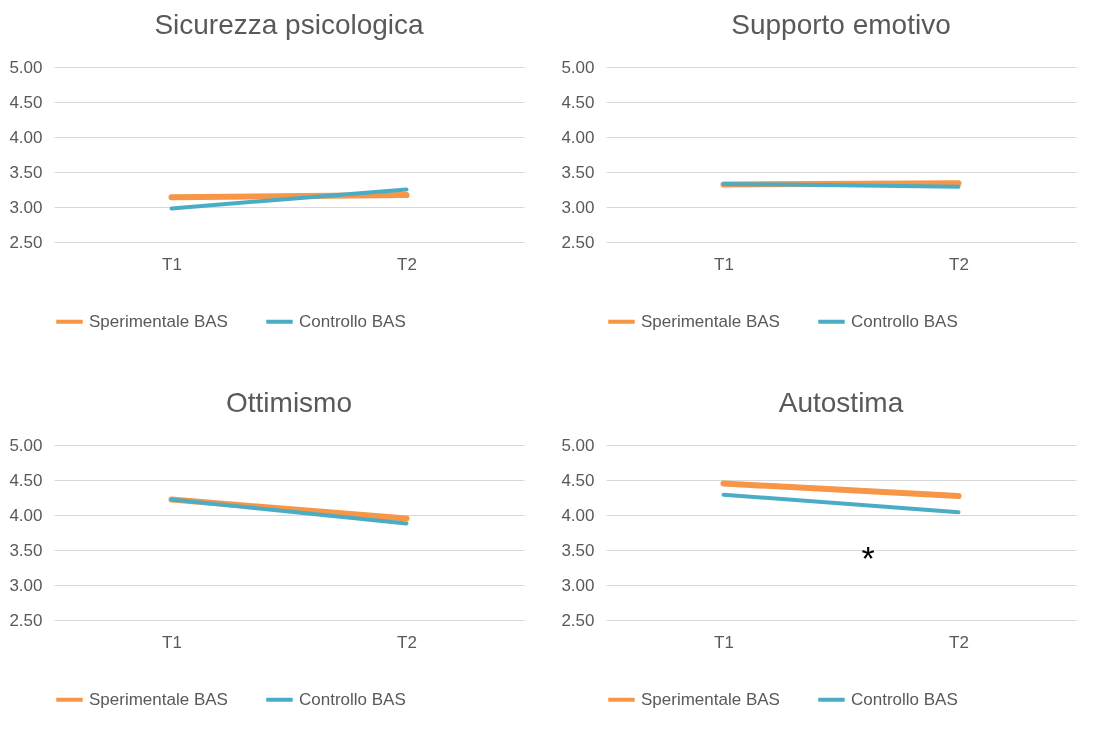  Describe the element at coordinates (289, 24) in the screenshot. I see `chart-title: Sicurezza psicologica` at that location.